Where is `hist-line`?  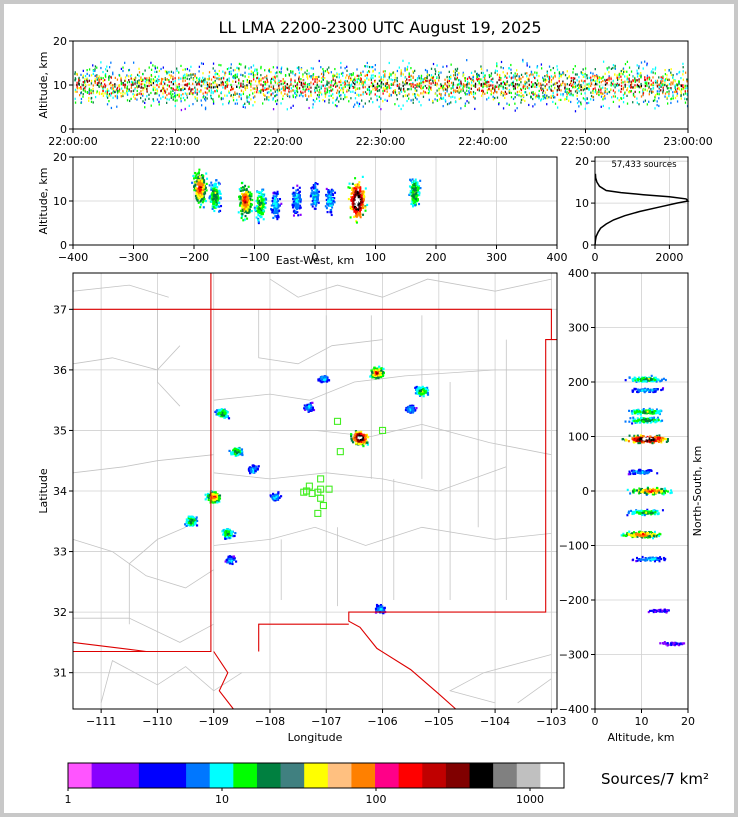 hist-line is located at coordinates (642, 209).